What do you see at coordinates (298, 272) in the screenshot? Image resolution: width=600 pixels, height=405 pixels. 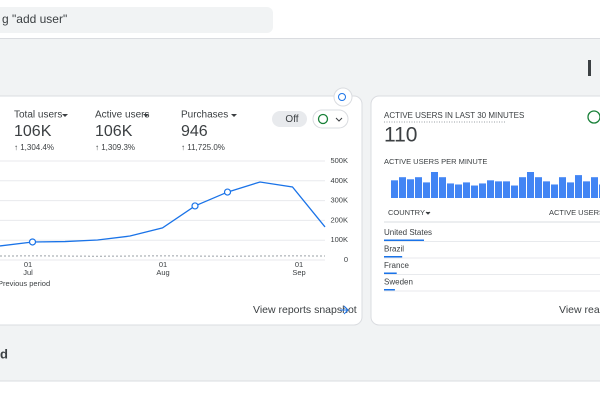 I see `x-tick-label: Sep` at bounding box center [298, 272].